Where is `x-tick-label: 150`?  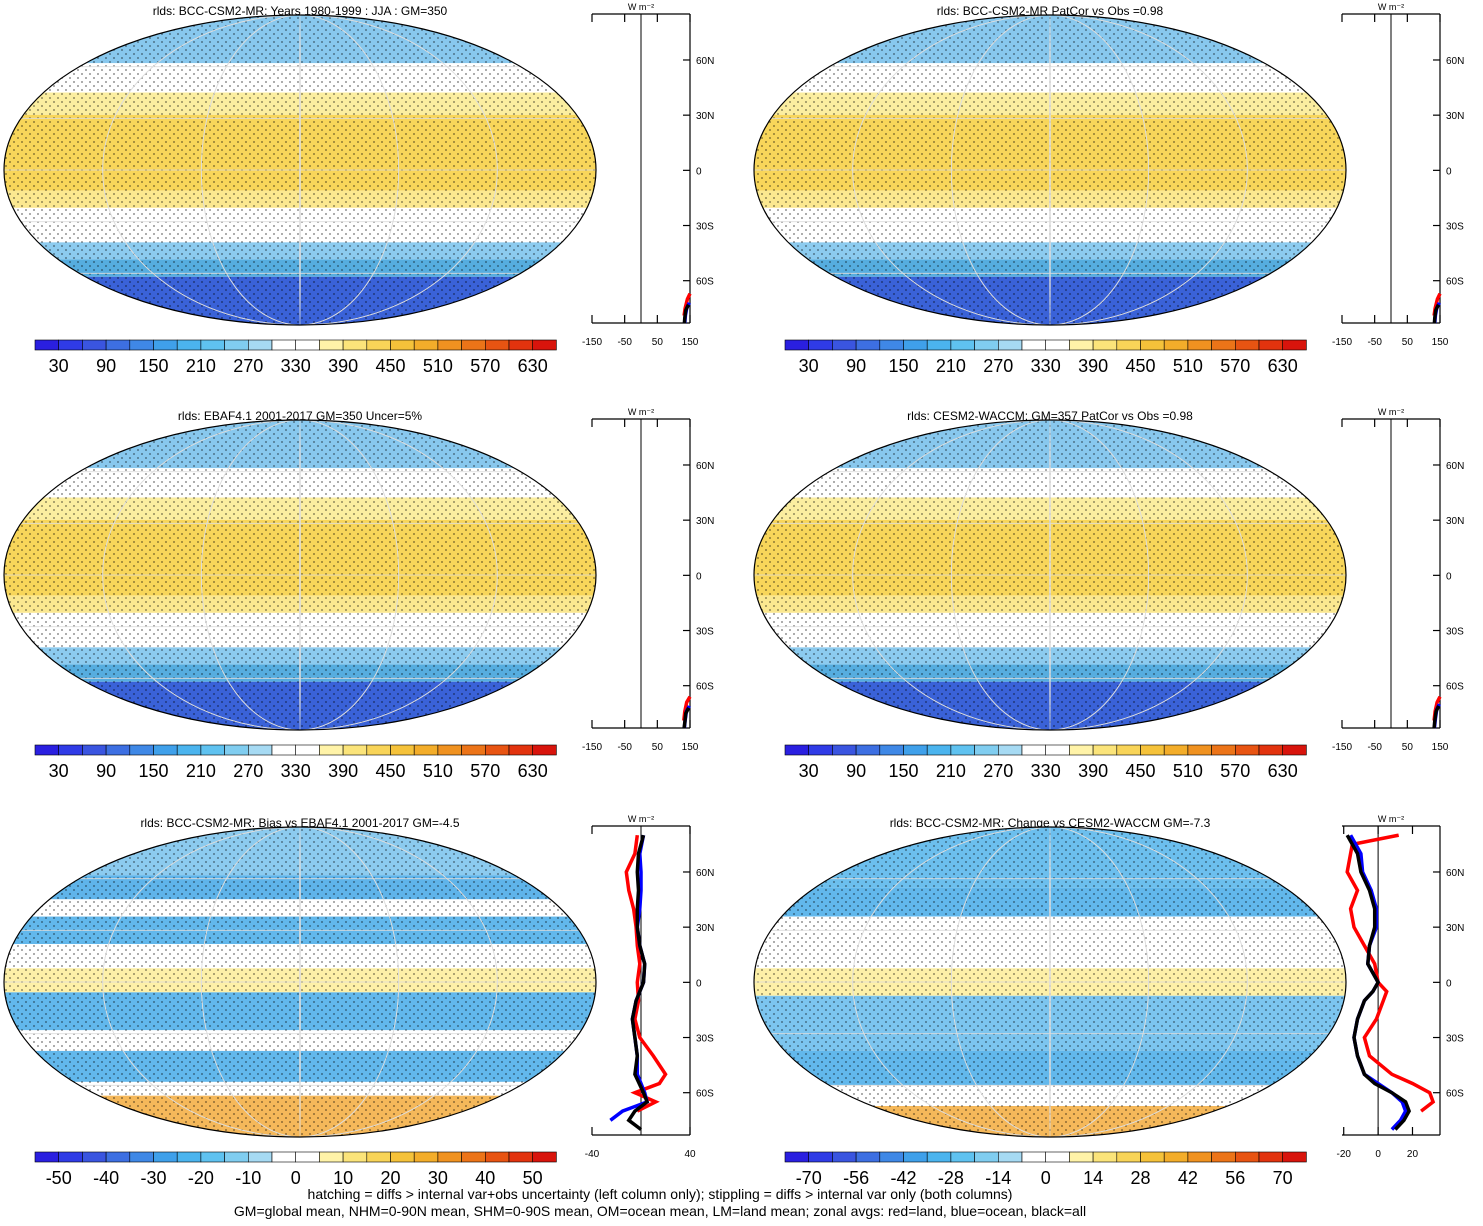 x-tick-label: 150 is located at coordinates (690, 747).